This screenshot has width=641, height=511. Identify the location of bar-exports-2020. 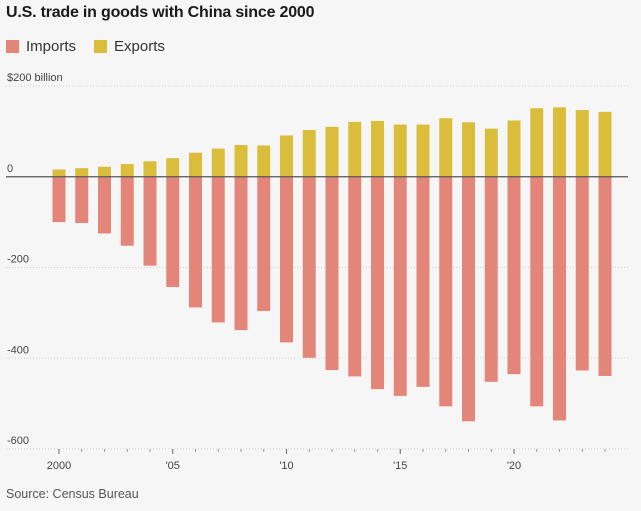
(514, 148).